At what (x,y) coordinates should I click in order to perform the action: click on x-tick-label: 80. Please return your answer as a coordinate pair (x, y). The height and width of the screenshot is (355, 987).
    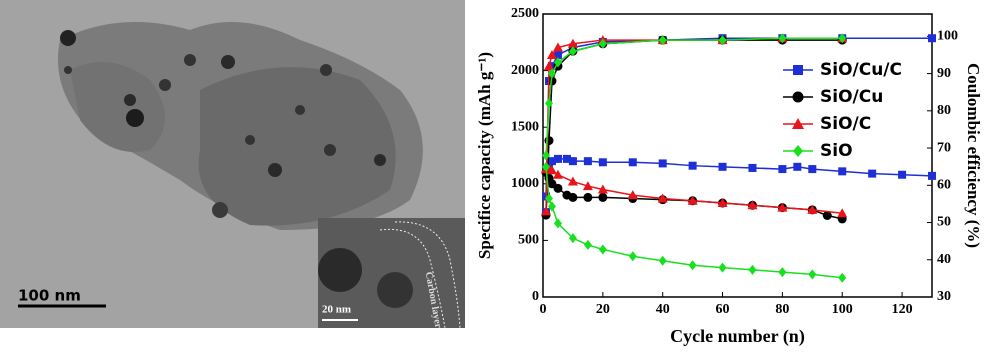
    Looking at the image, I should click on (782, 309).